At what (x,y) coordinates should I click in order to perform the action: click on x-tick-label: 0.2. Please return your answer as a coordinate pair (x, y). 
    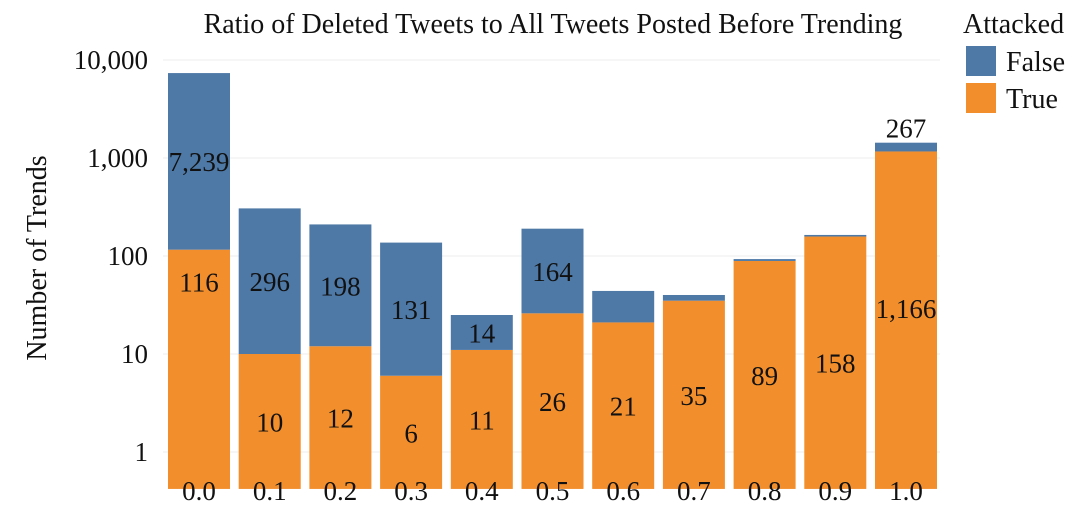
    Looking at the image, I should click on (341, 491).